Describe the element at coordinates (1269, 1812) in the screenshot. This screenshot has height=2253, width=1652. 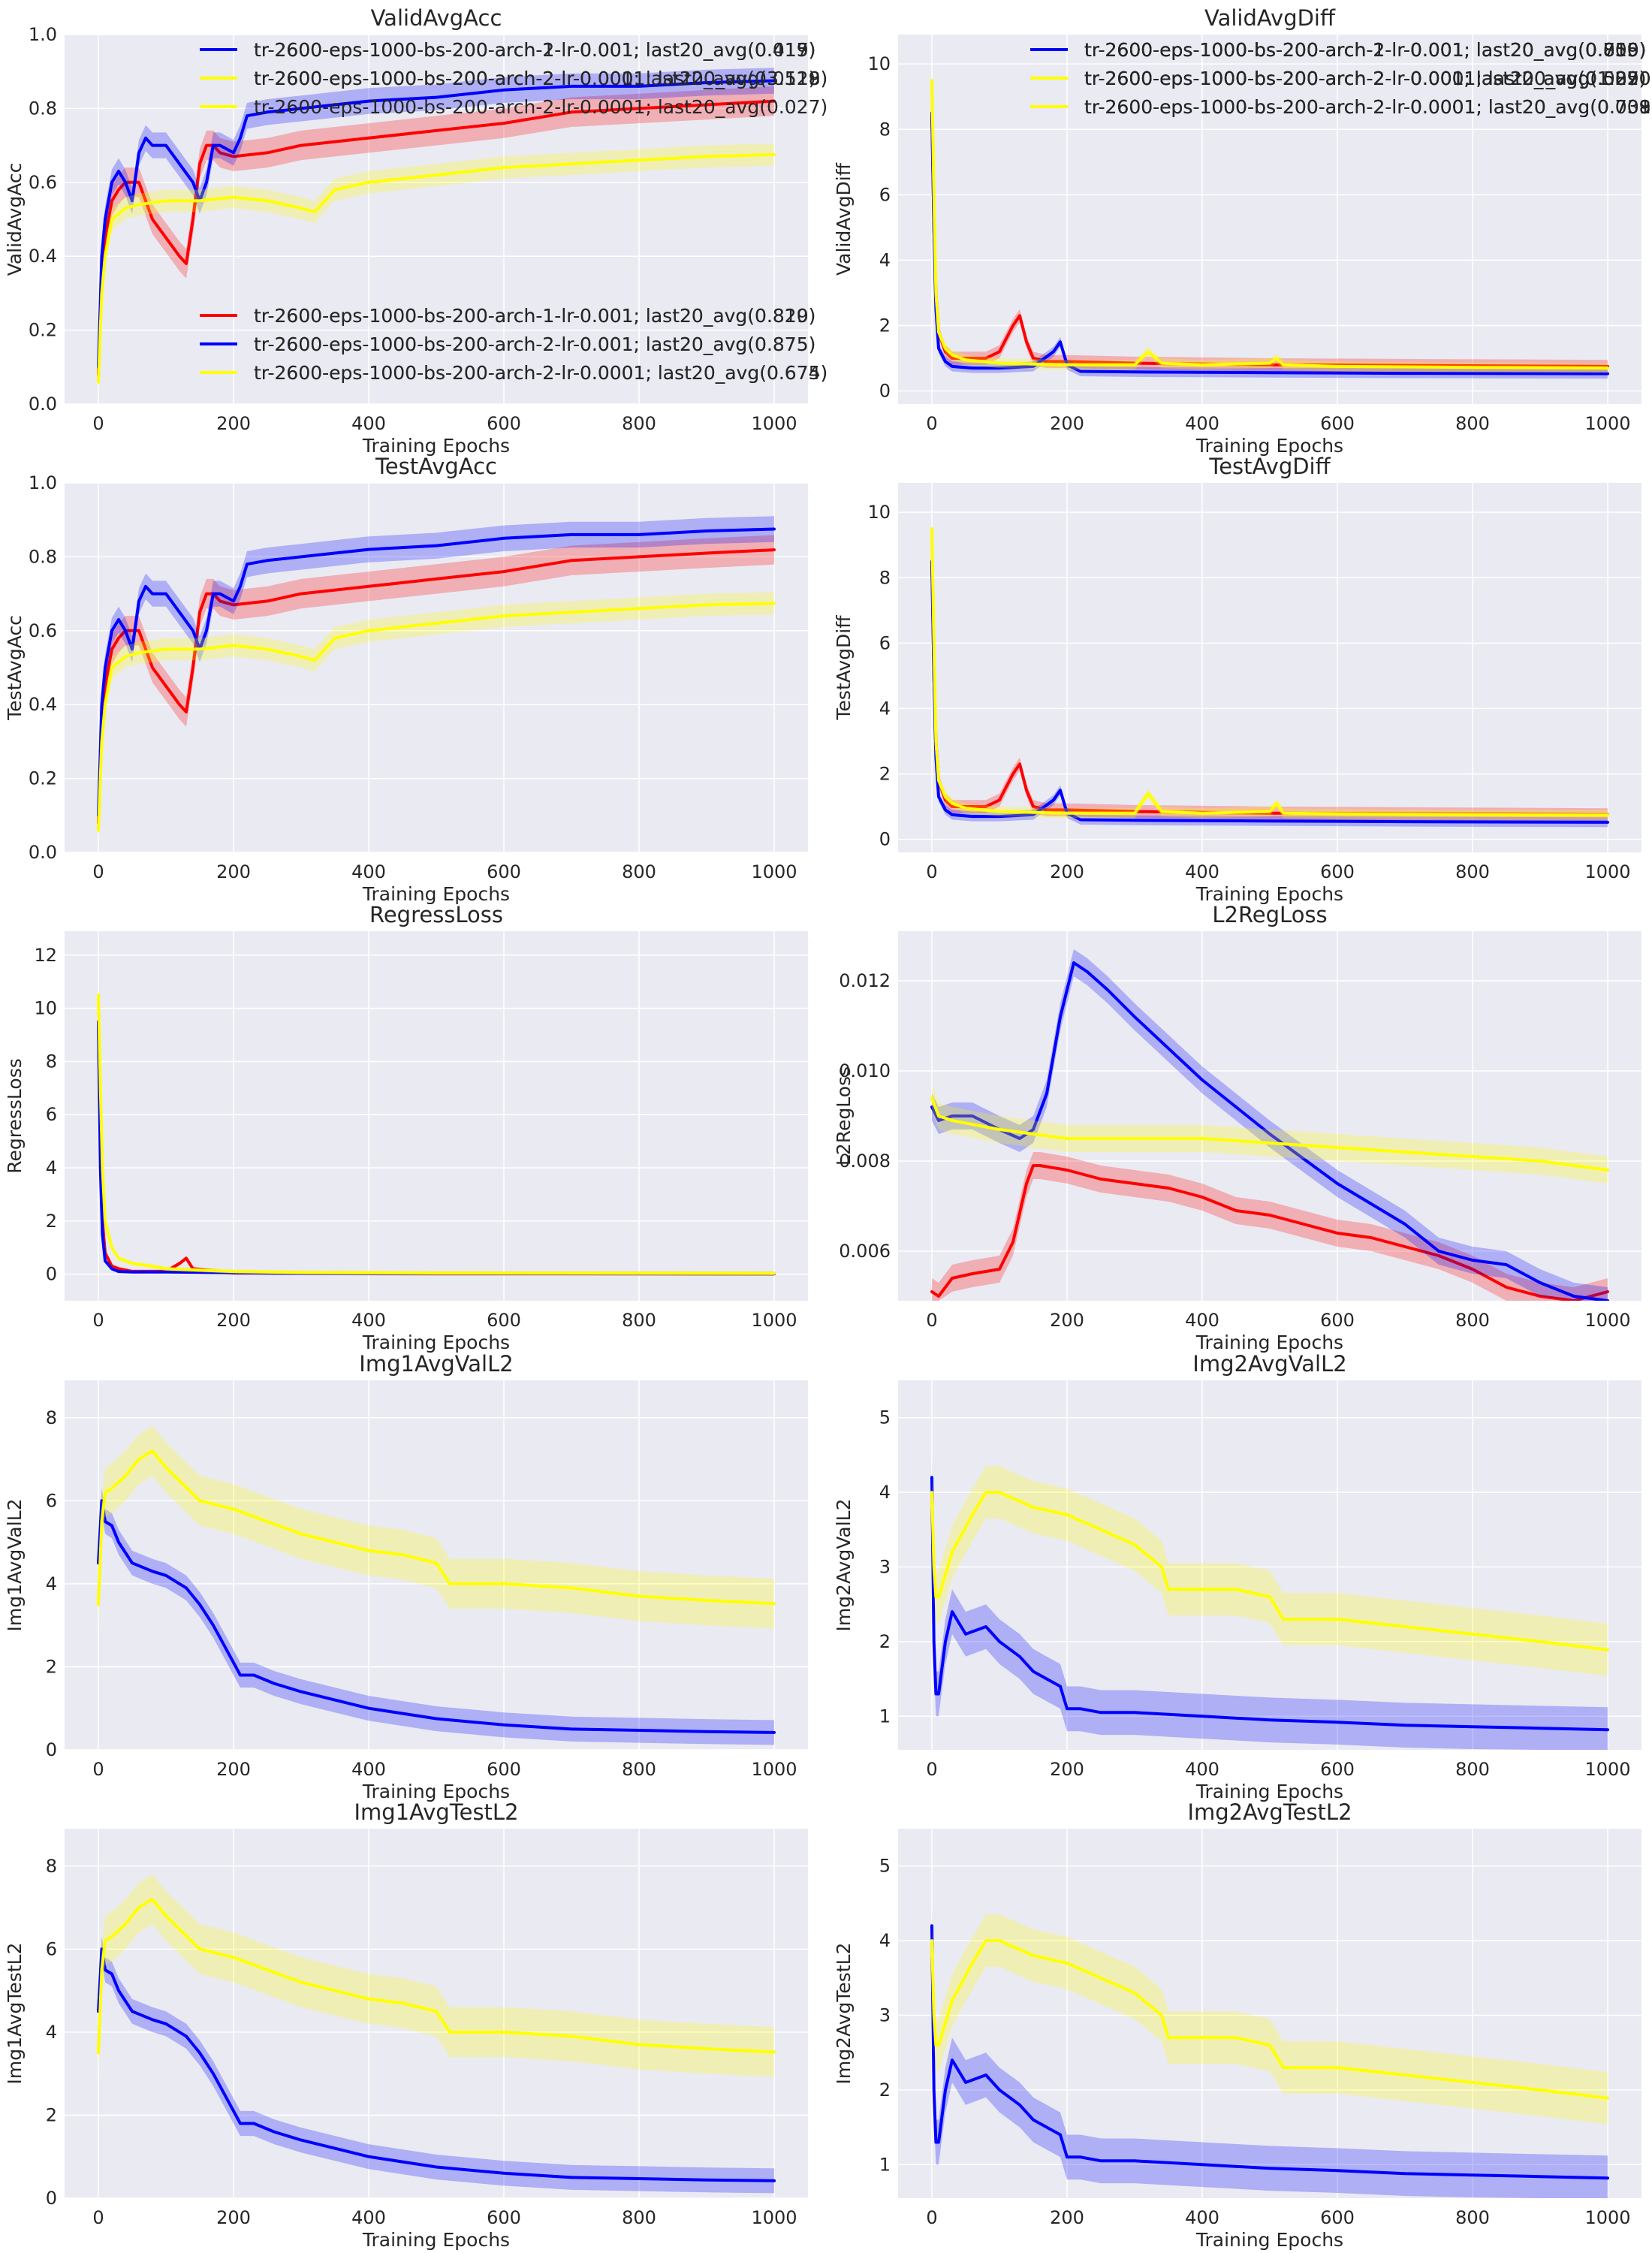
I see `chart-title: Img2AvgTestL2` at that location.